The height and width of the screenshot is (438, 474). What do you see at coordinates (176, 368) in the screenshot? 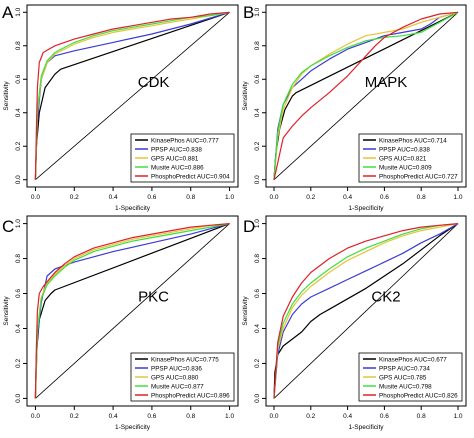
I see `legend-entry: PPSP AUC=0.836` at bounding box center [176, 368].